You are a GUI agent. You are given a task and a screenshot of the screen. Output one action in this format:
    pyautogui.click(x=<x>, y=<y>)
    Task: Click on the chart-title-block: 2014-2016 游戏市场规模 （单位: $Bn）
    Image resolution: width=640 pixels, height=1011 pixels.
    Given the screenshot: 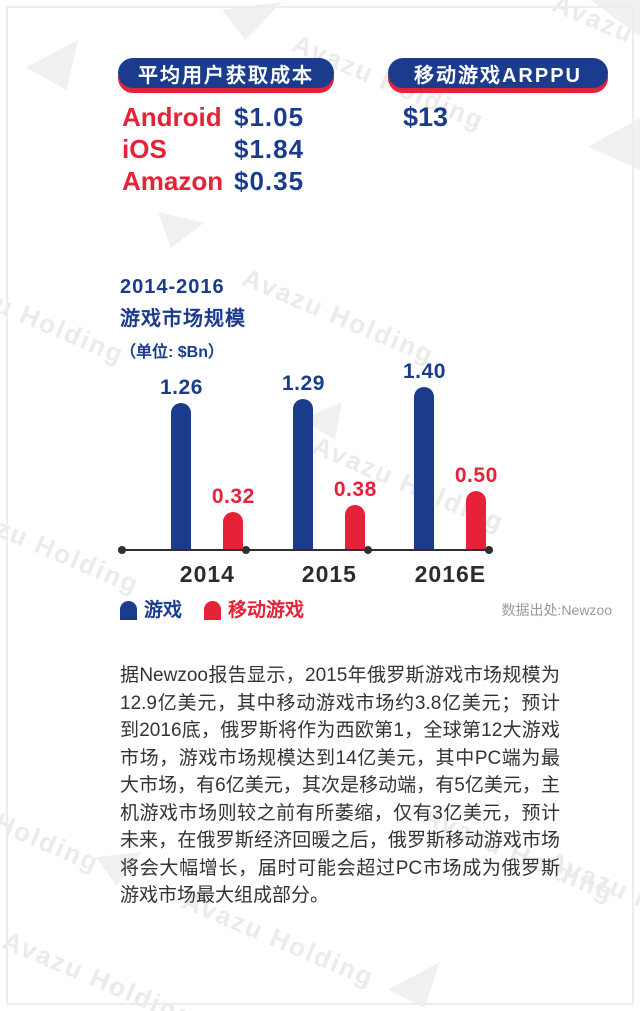 What is the action you would take?
    pyautogui.click(x=183, y=319)
    